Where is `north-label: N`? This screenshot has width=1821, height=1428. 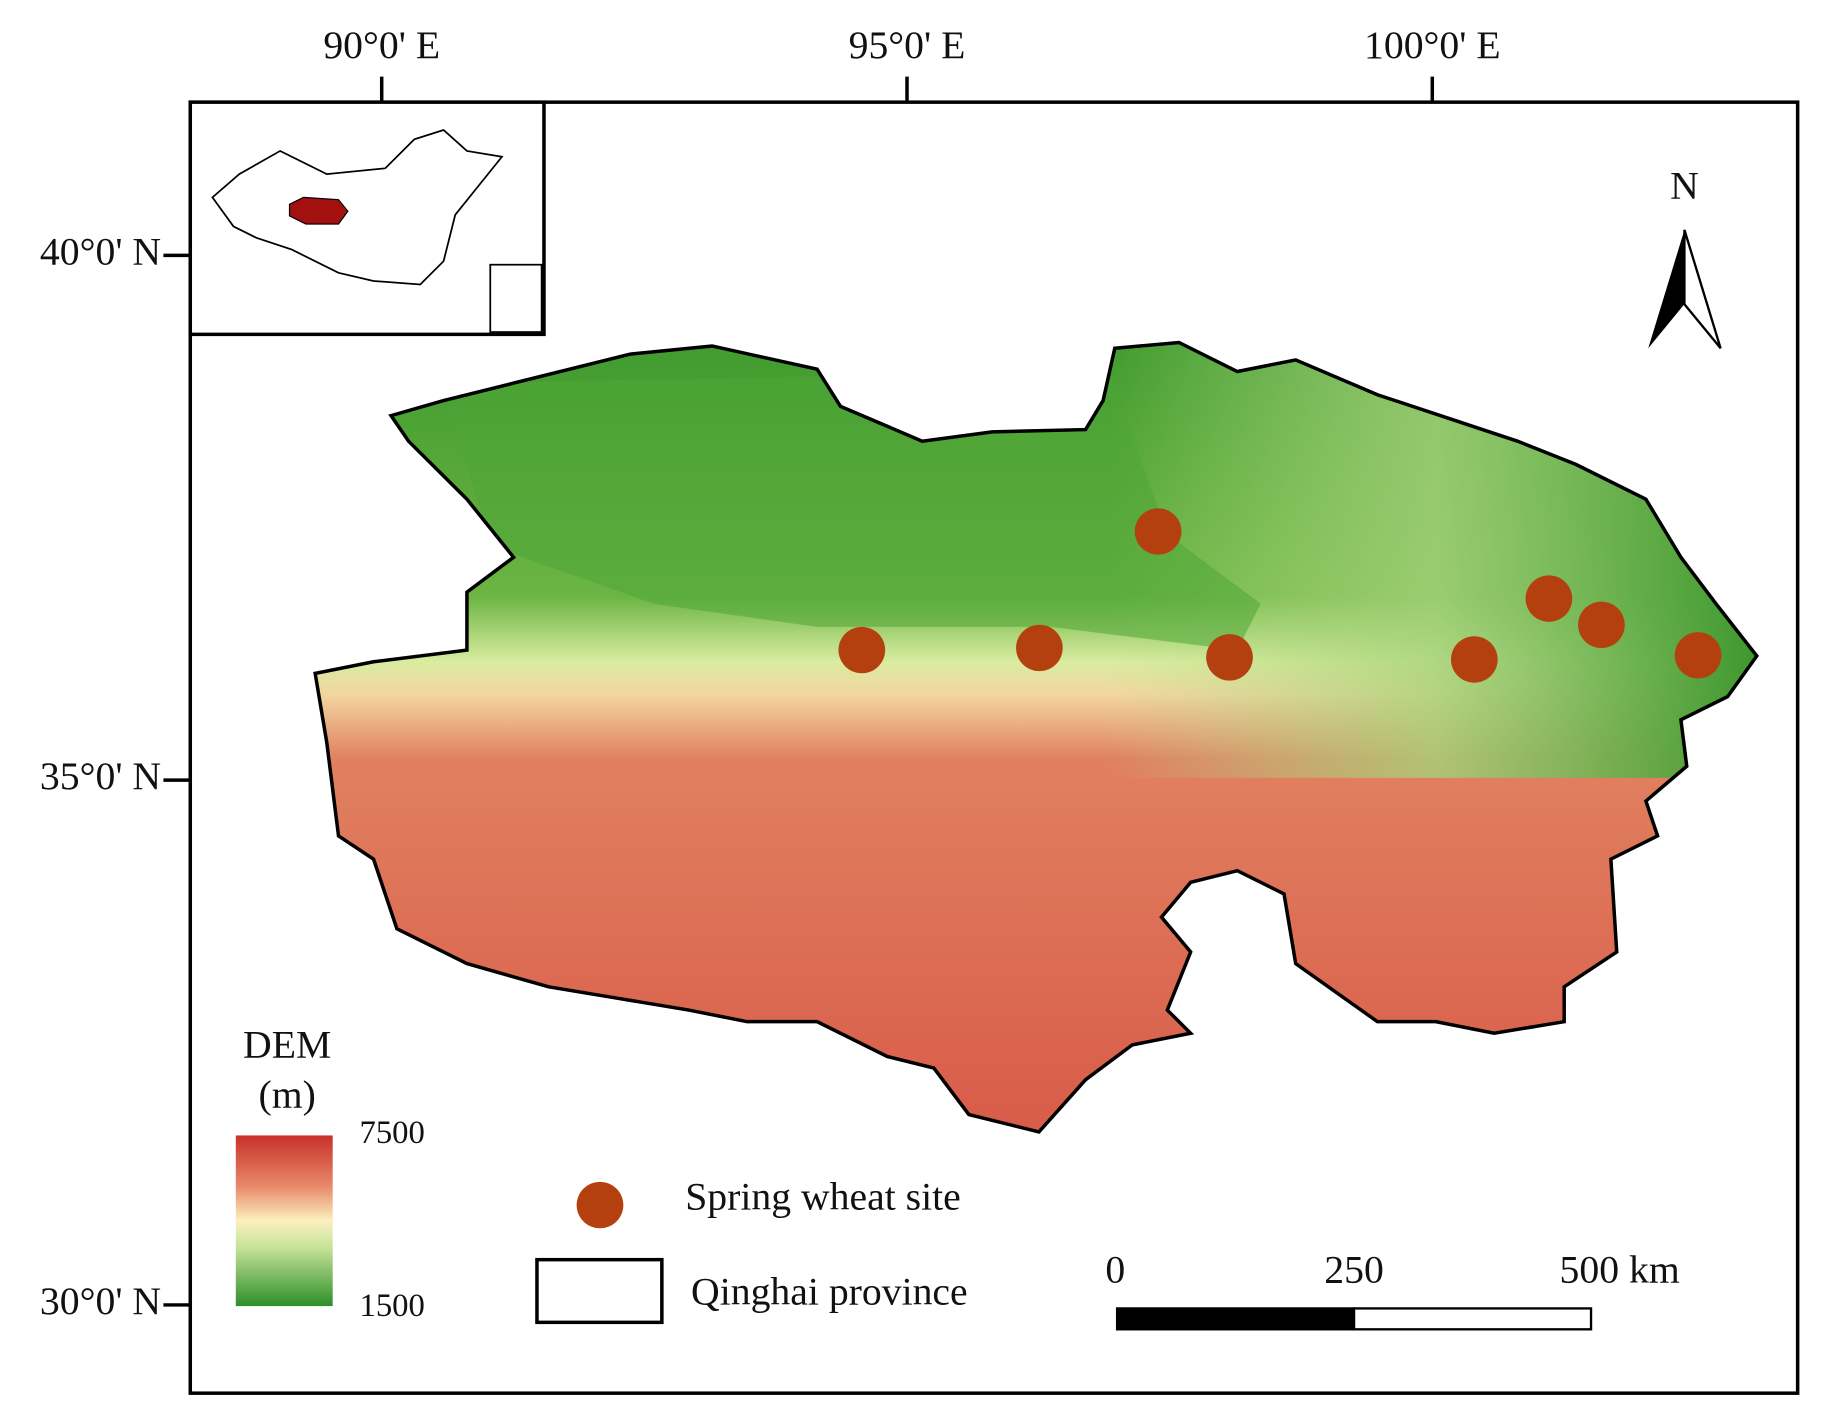 north-label: N is located at coordinates (1684, 185).